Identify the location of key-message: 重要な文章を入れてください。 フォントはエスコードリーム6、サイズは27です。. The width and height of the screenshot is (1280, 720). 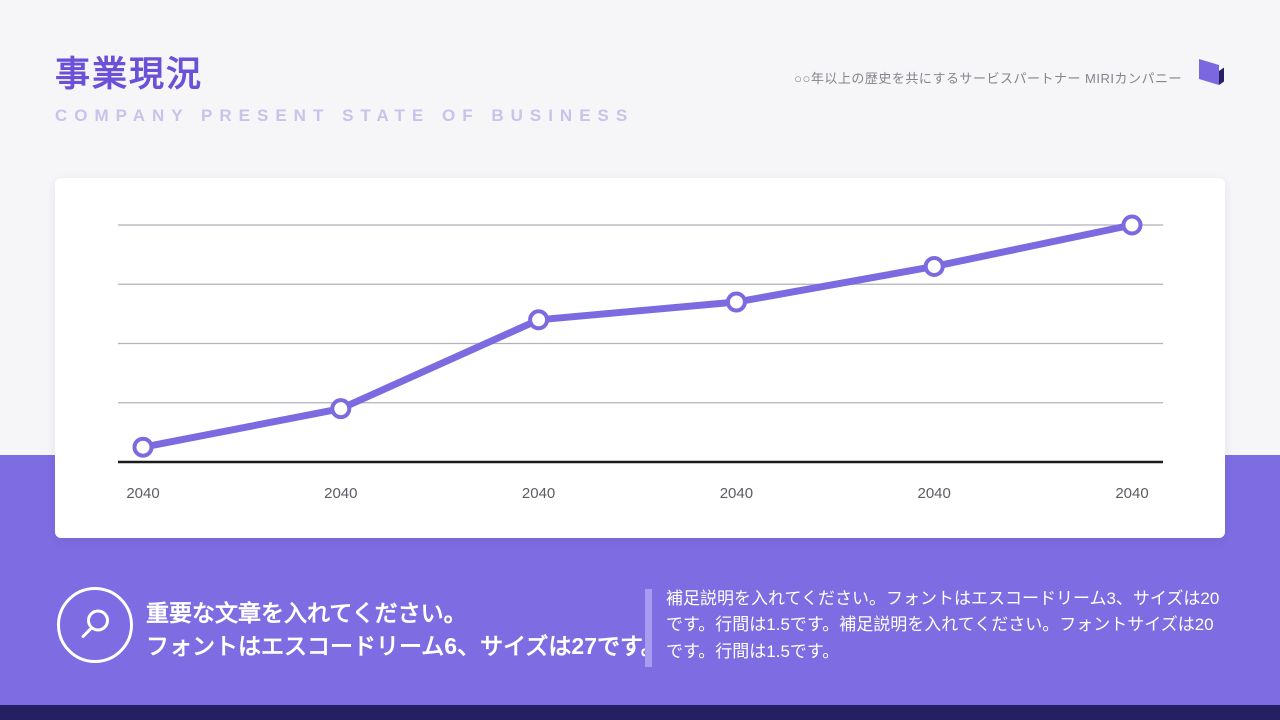
(405, 630).